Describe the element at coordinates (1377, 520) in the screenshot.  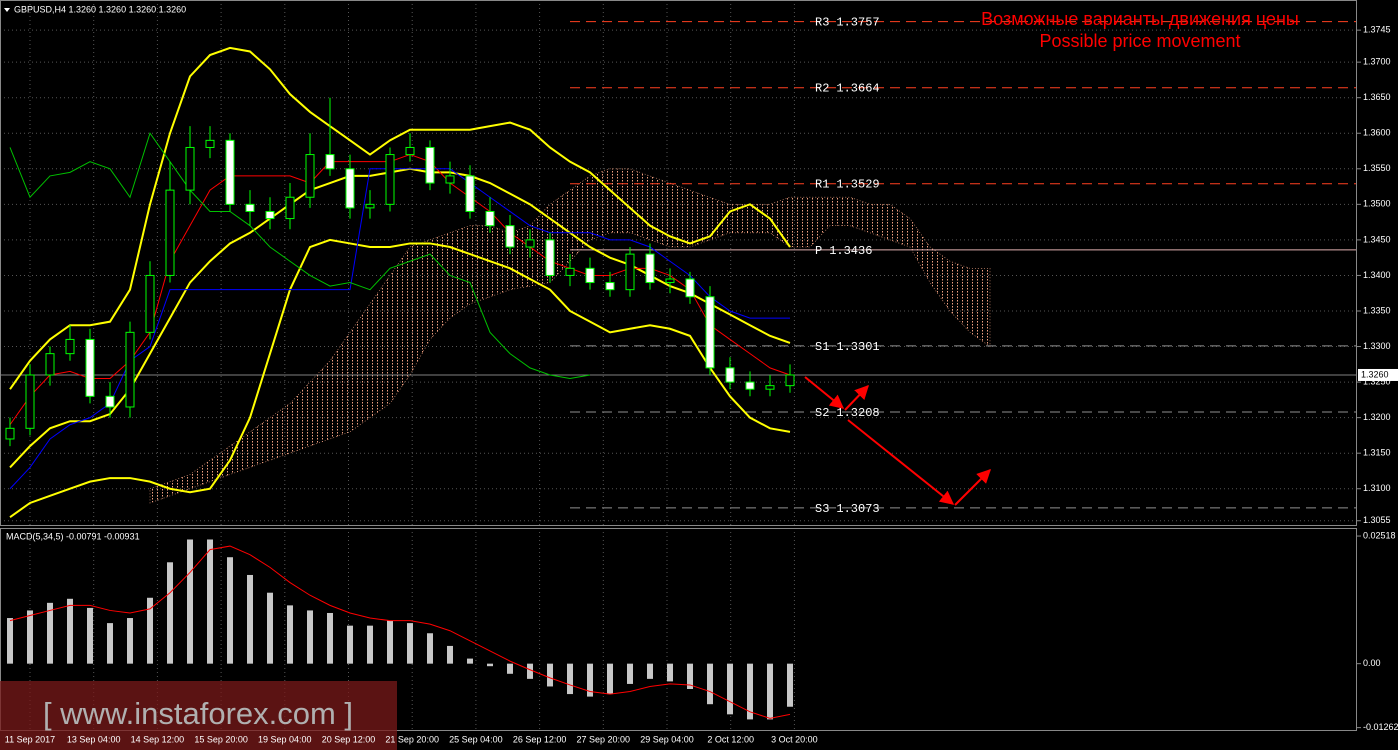
I see `y-tick-label: 1.3055` at that location.